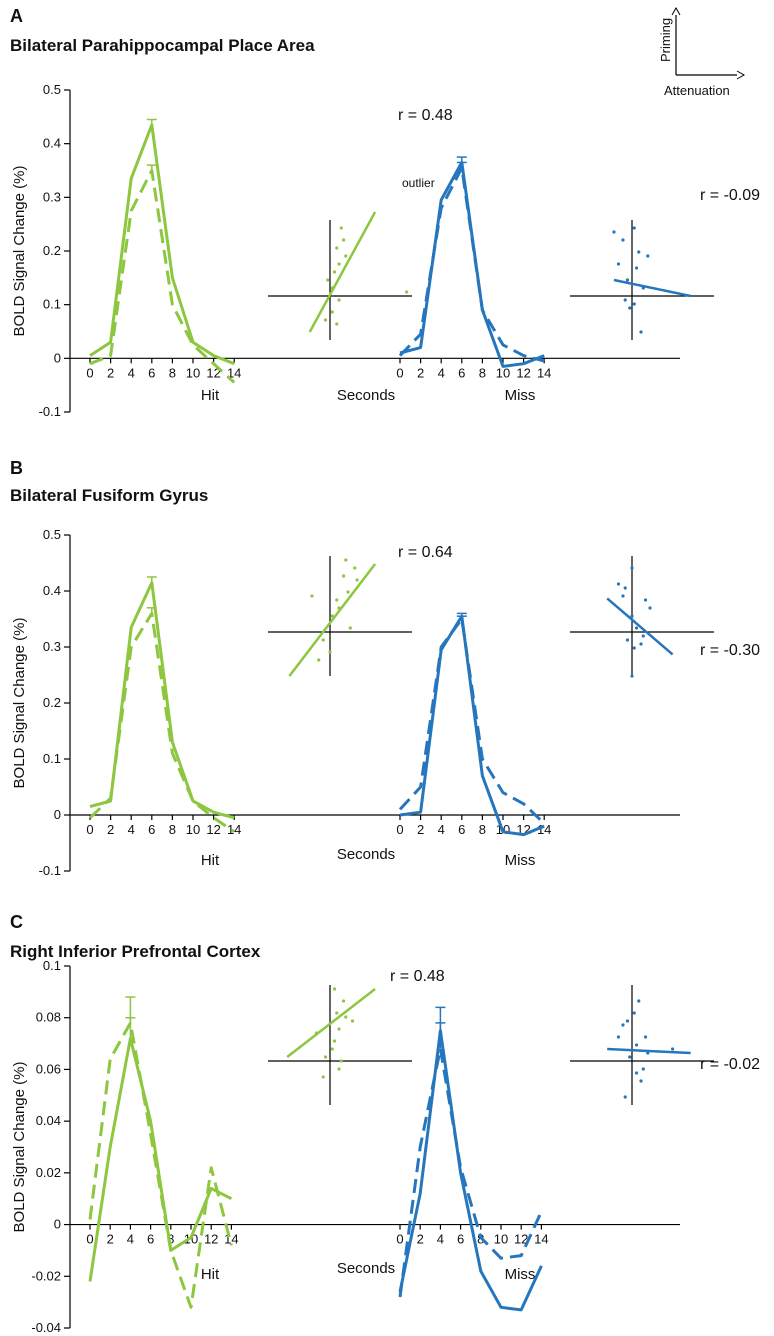  What do you see at coordinates (16, 922) in the screenshot?
I see `panel-c-letter: C` at bounding box center [16, 922].